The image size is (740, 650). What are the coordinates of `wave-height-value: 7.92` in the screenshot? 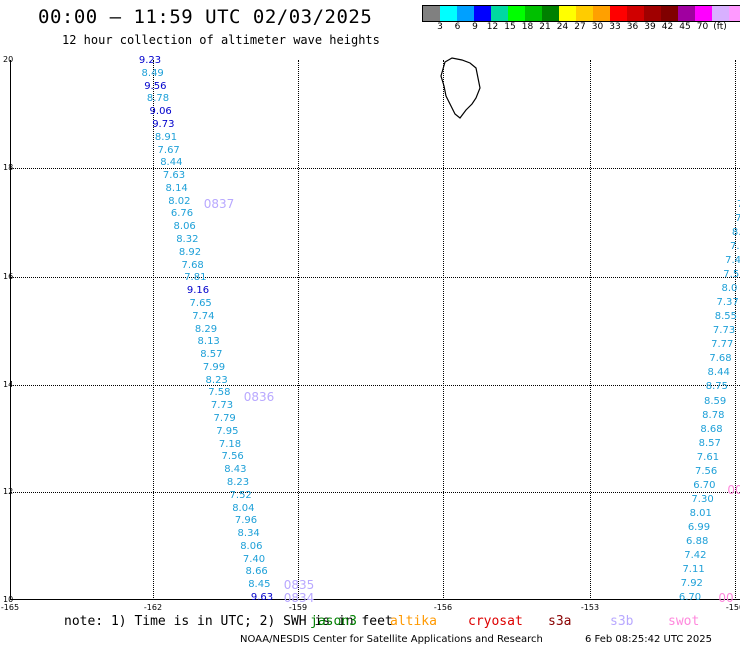 It's located at (691, 583).